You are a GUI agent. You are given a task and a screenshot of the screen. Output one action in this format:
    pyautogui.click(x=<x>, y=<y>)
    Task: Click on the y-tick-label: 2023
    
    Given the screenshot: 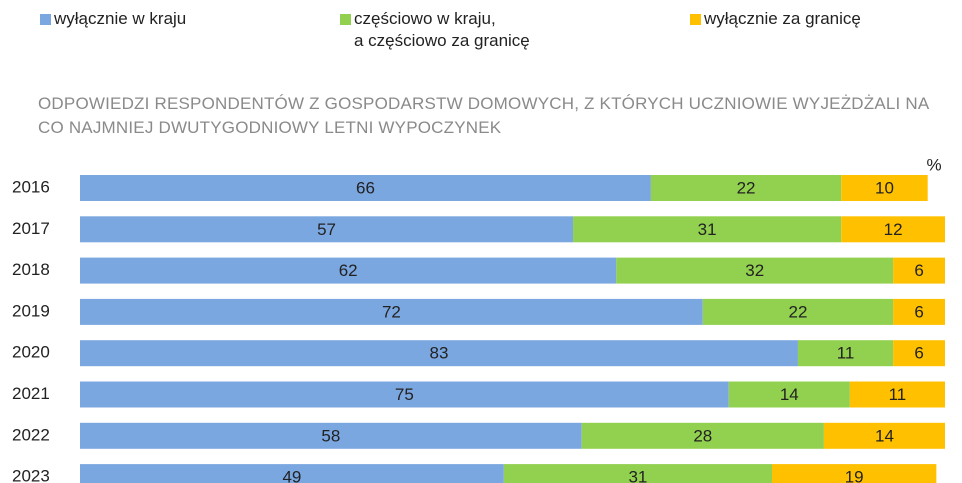 What is the action you would take?
    pyautogui.click(x=31, y=475)
    